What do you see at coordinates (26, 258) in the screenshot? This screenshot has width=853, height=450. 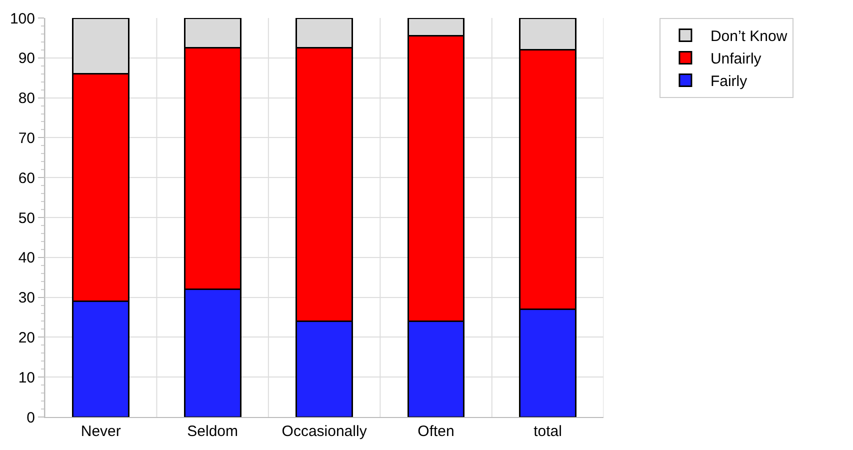 I see `y-tick-label: 40` at bounding box center [26, 258].